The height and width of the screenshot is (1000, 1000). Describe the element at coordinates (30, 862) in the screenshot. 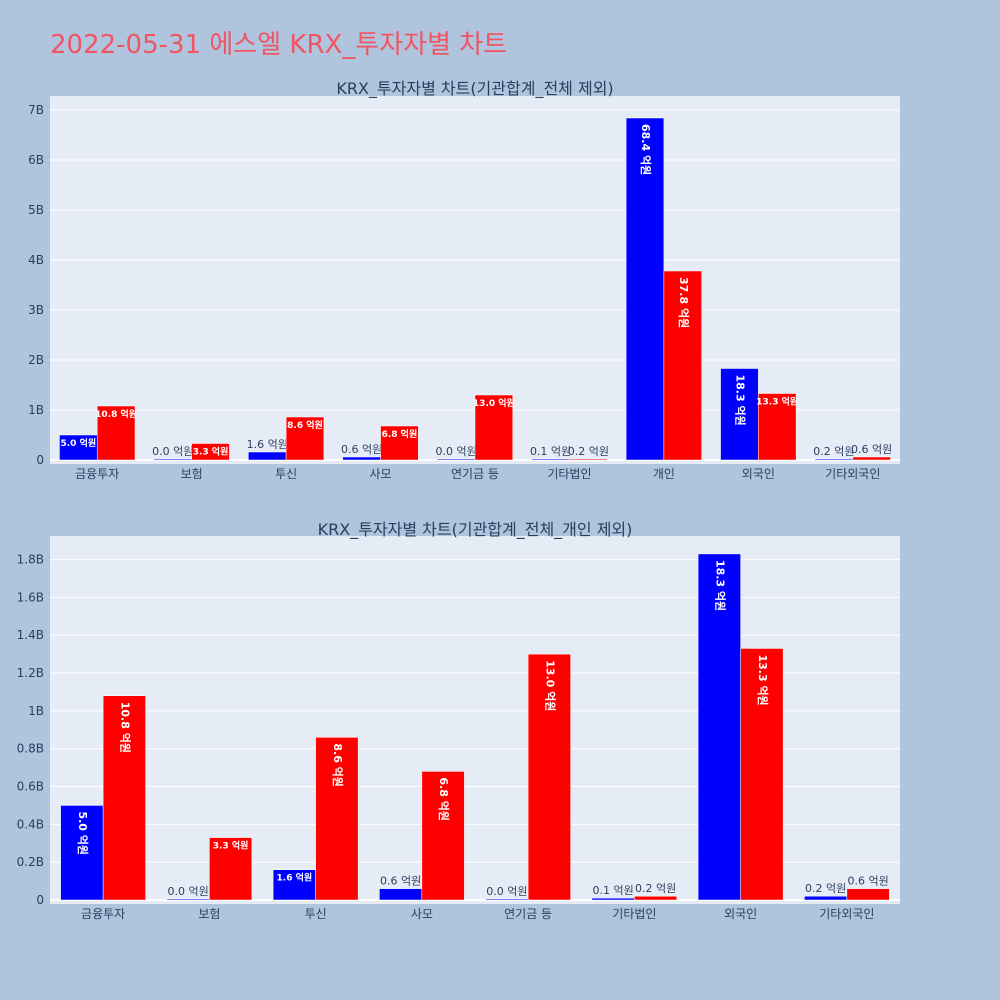

I see `y-tick-label: 0.2B` at that location.